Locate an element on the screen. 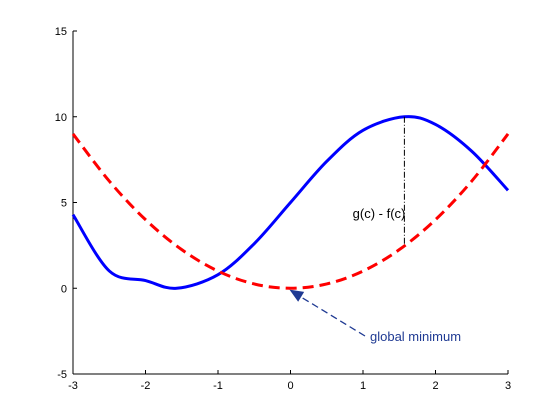  y-tick-label: -5 is located at coordinates (62, 375).